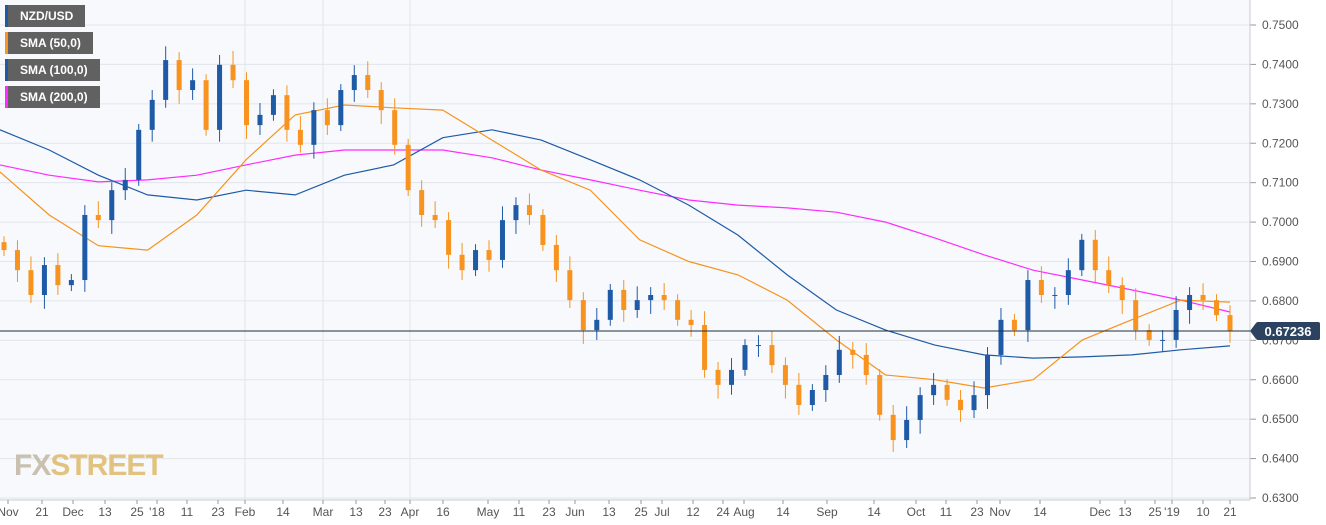 Image resolution: width=1326 pixels, height=525 pixels. What do you see at coordinates (1203, 512) in the screenshot?
I see `x-tick-label: 10` at bounding box center [1203, 512].